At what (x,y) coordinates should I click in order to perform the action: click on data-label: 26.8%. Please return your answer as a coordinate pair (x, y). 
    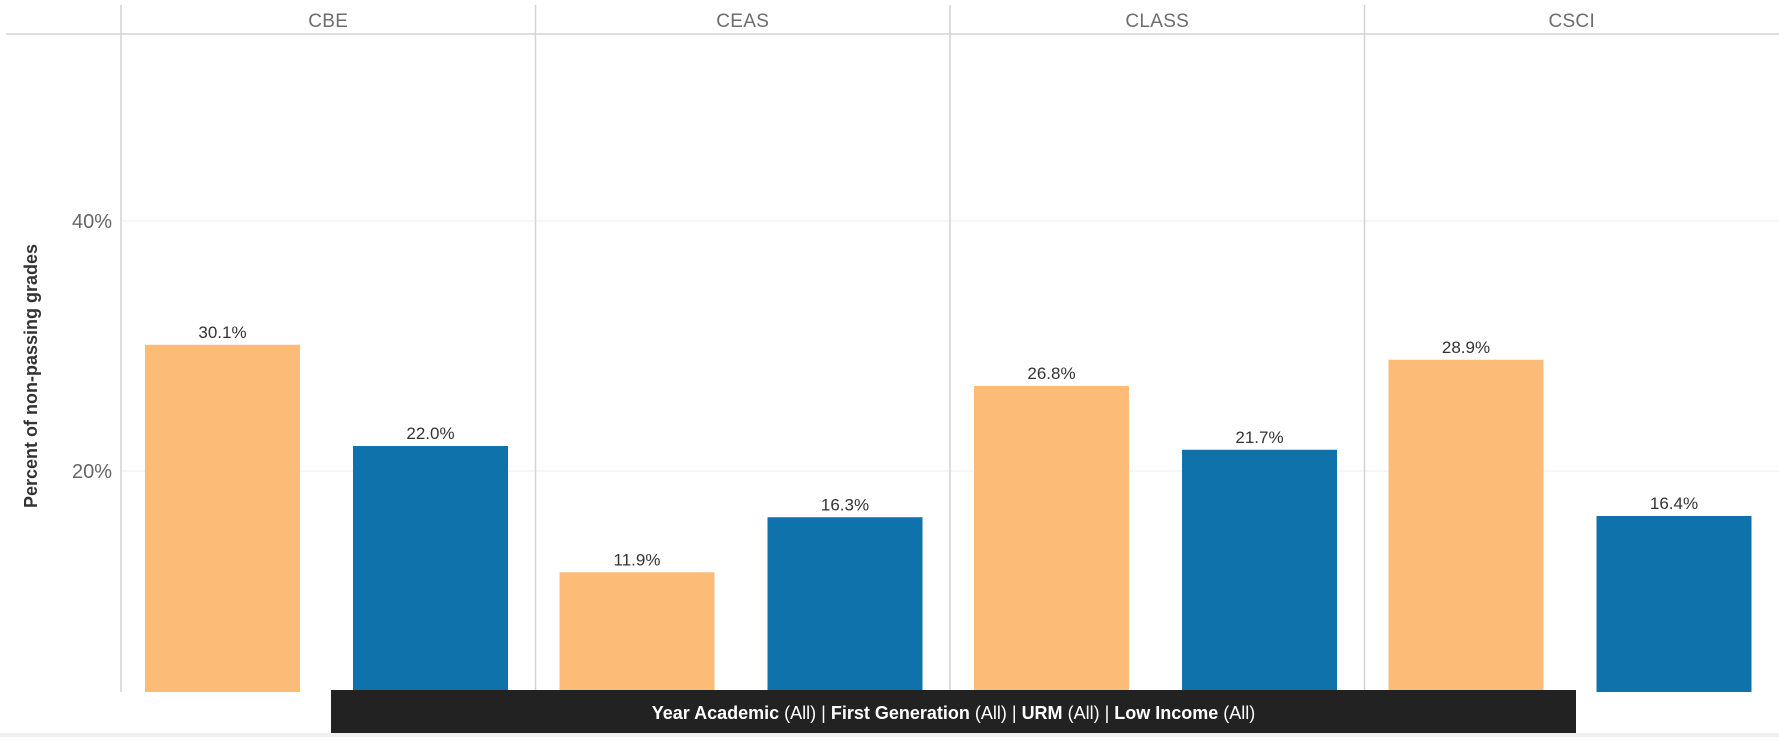
    Looking at the image, I should click on (1051, 373).